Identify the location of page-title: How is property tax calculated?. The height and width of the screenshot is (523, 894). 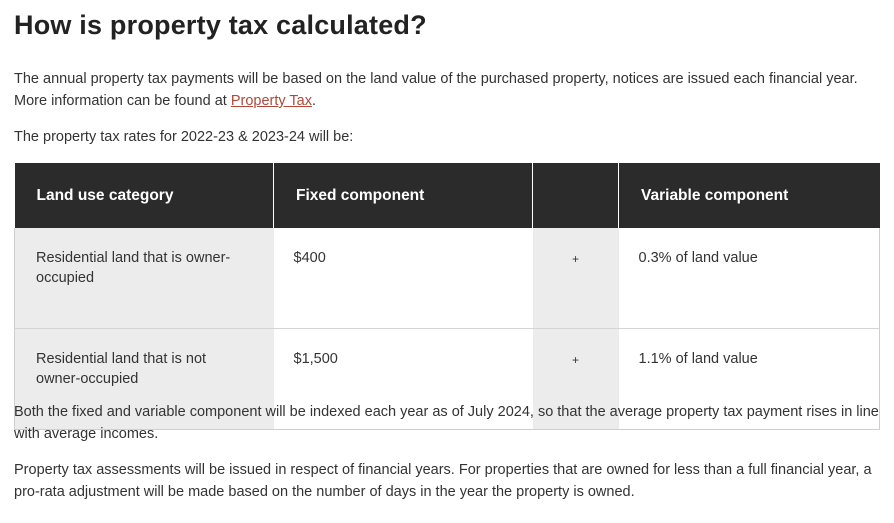
(220, 25).